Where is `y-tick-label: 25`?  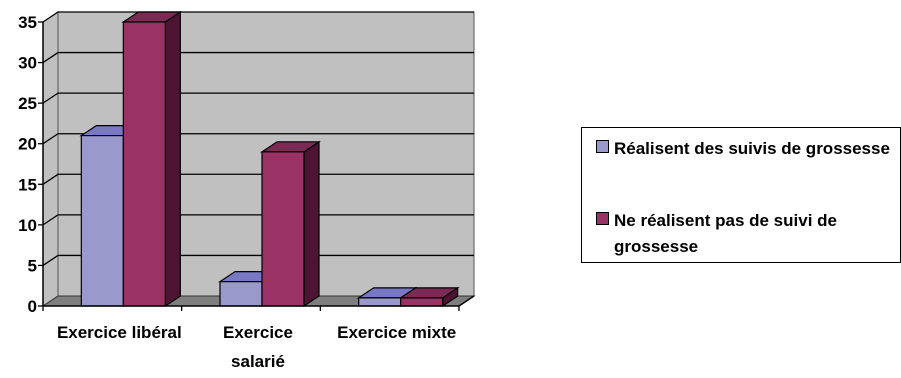
y-tick-label: 25 is located at coordinates (27, 103).